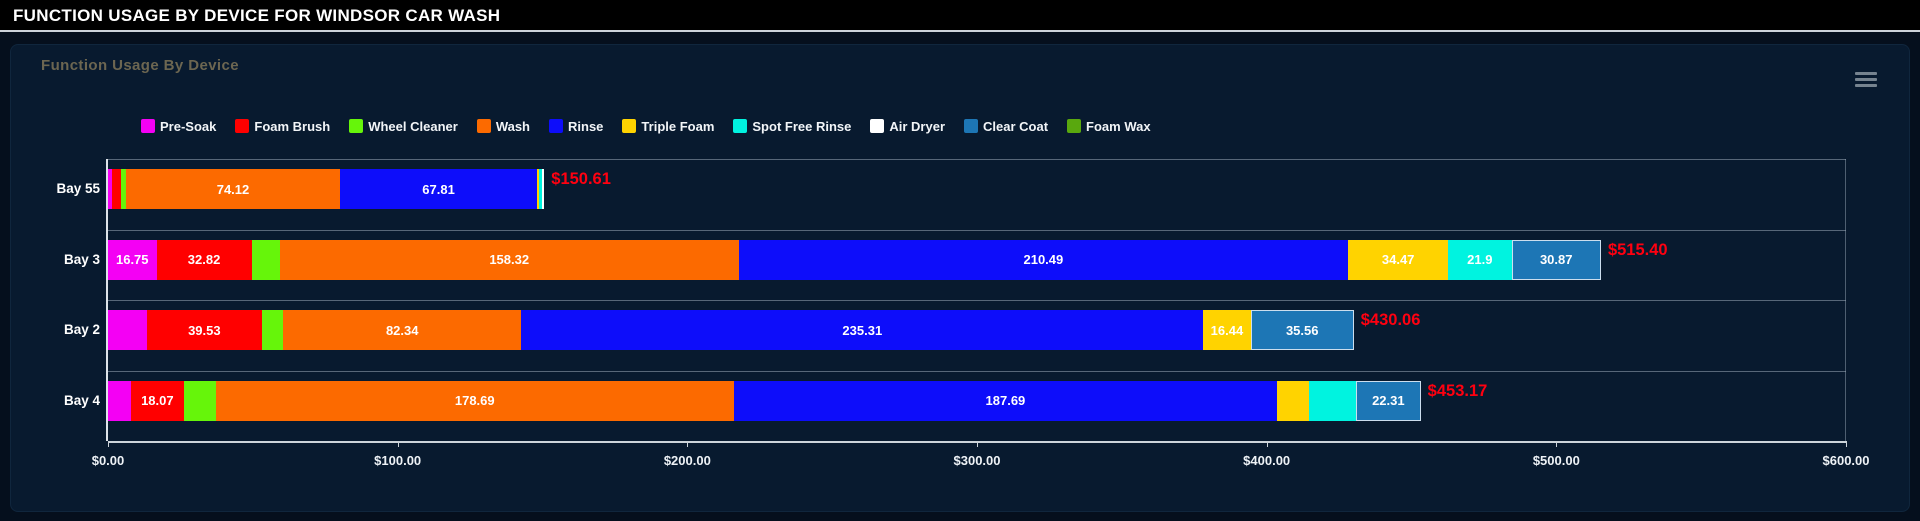  Describe the element at coordinates (204, 330) in the screenshot. I see `bar-segment-foam-brush: 39.53` at that location.